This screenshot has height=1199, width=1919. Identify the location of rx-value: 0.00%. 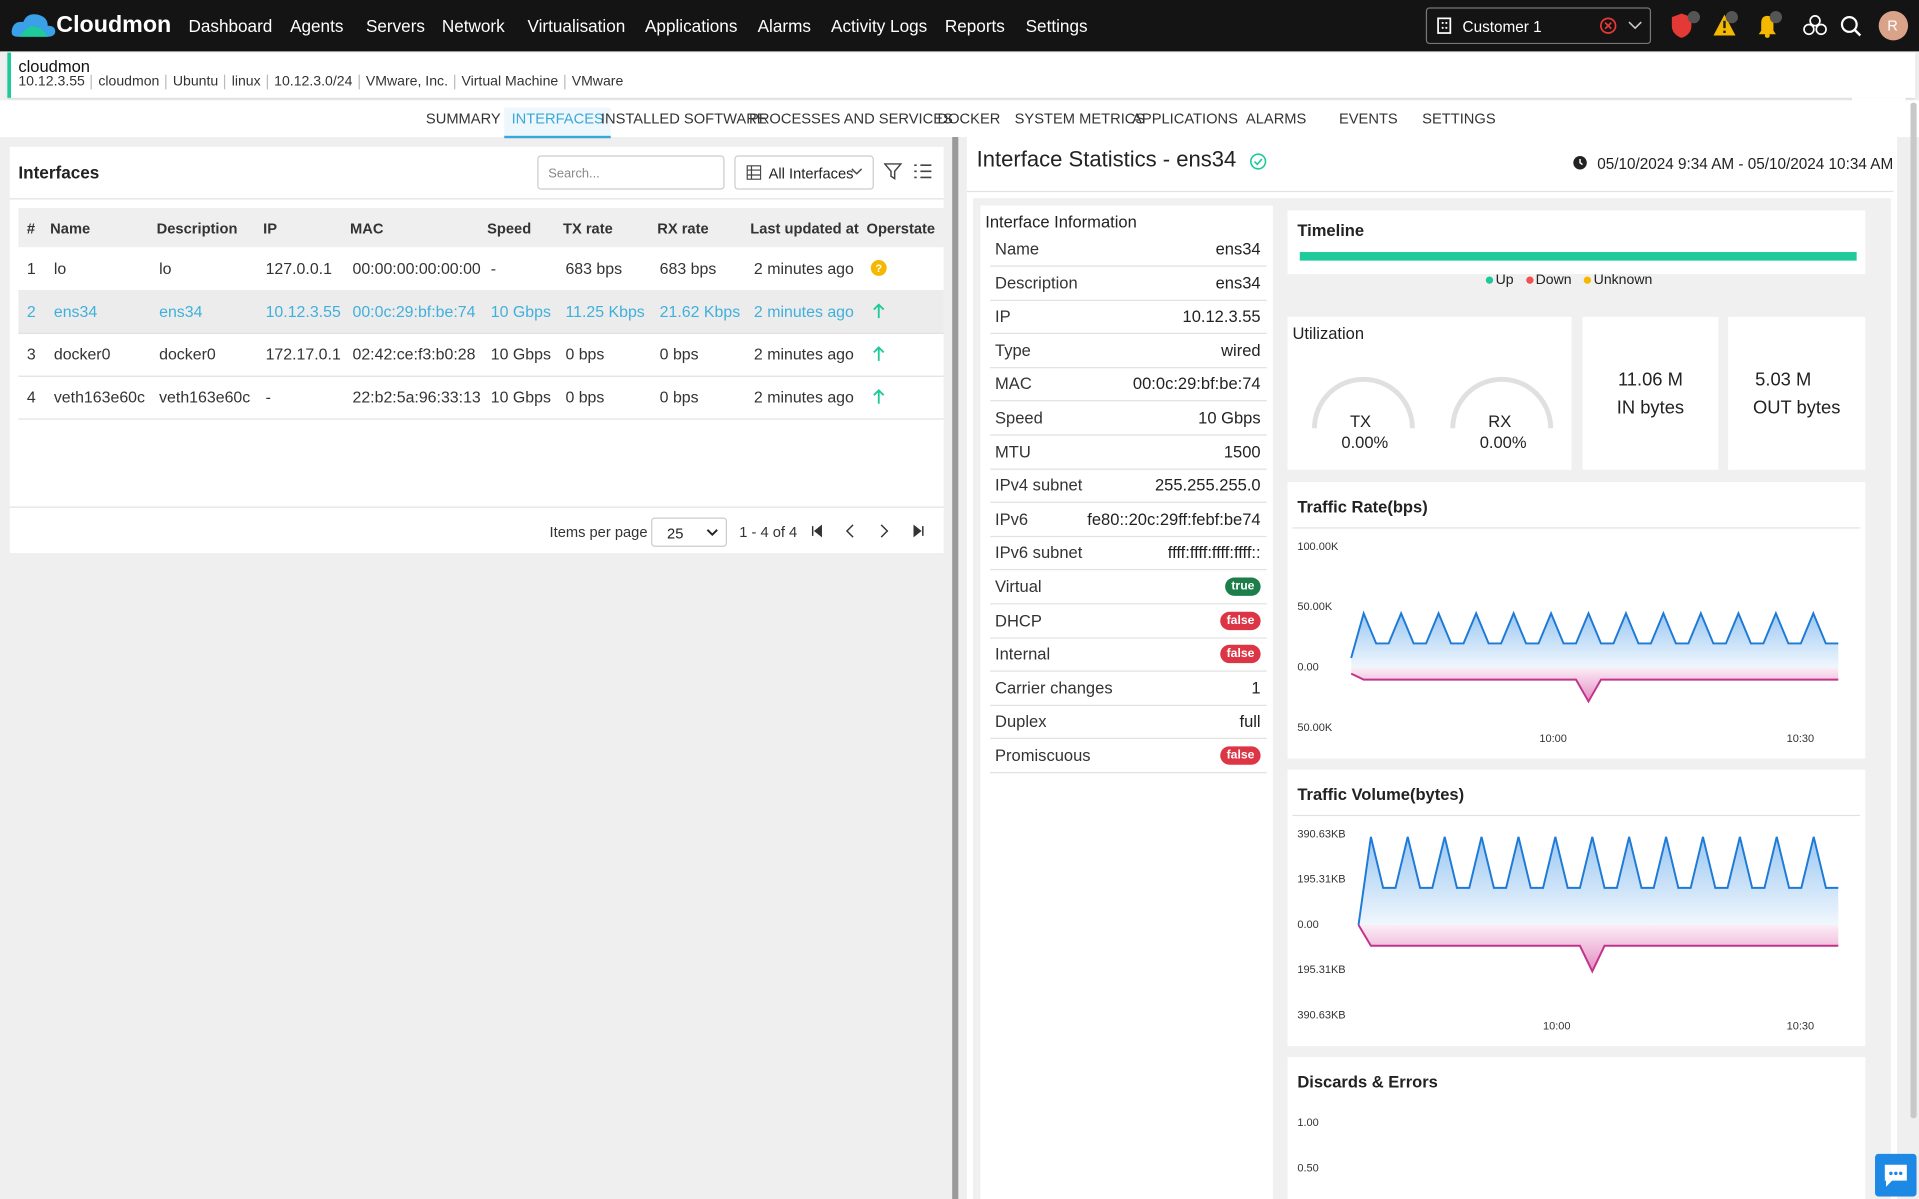
(1503, 442).